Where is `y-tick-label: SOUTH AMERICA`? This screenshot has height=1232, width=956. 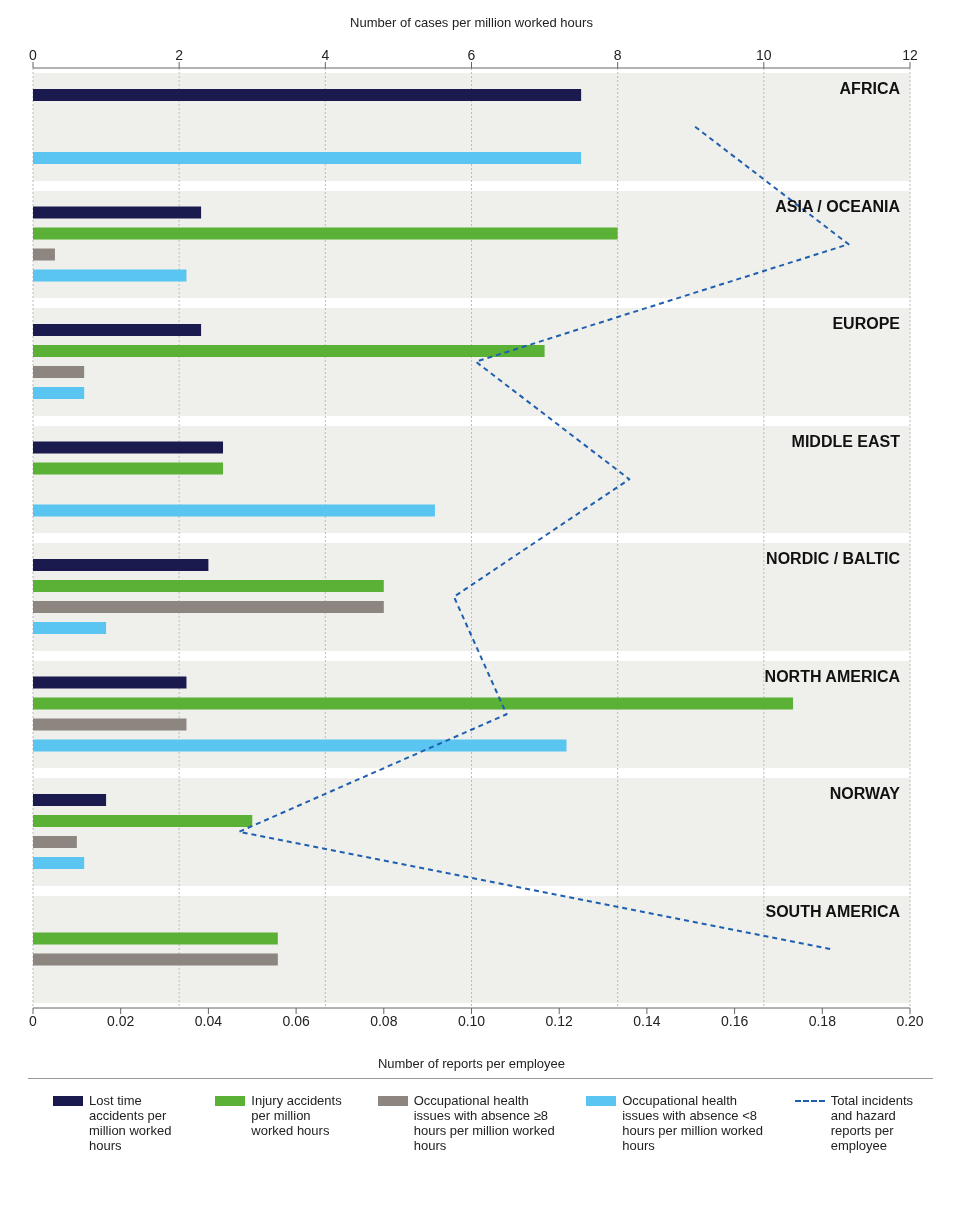
y-tick-label: SOUTH AMERICA is located at coordinates (832, 911).